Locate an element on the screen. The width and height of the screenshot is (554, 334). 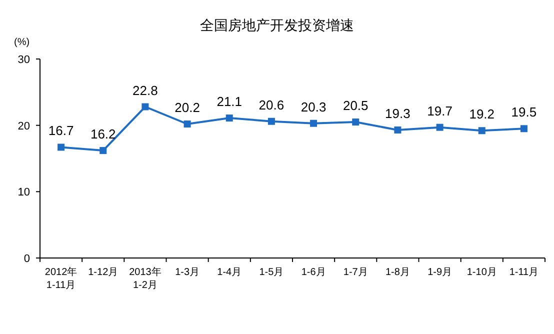
data-label: 19.5 is located at coordinates (524, 112).